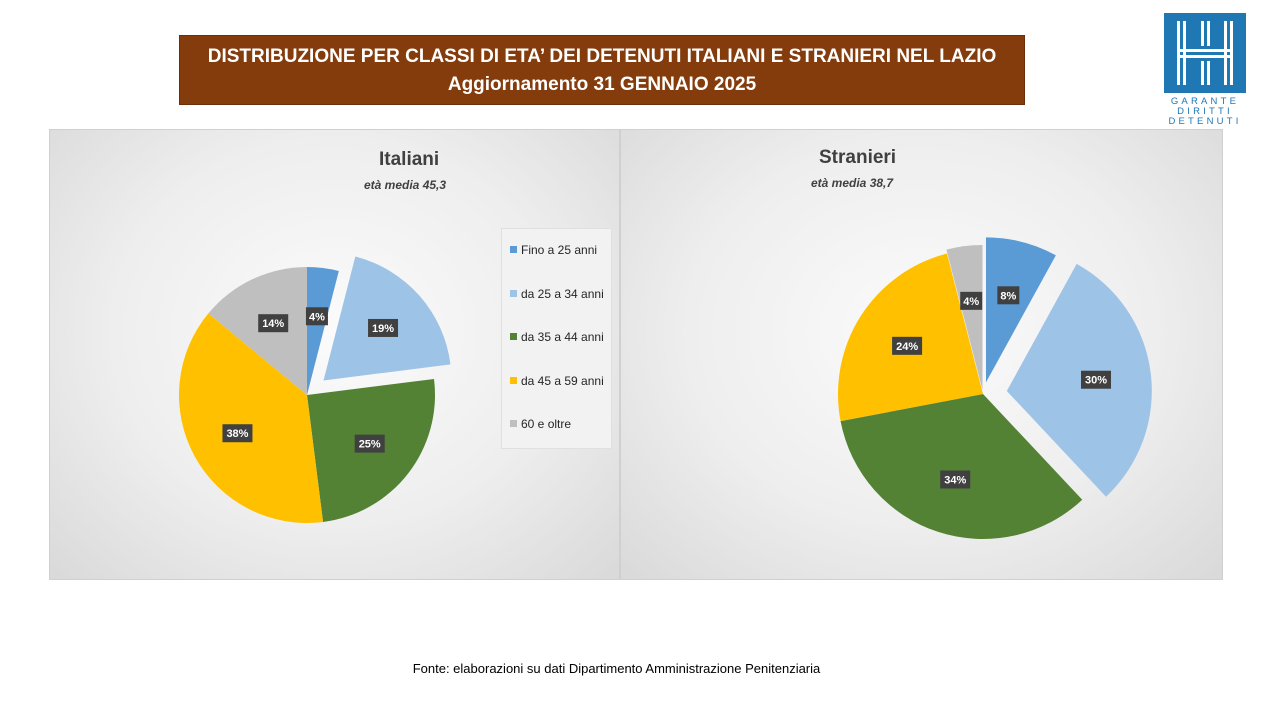 Image resolution: width=1280 pixels, height=720 pixels. I want to click on data-label-fino-25: 4%, so click(316, 316).